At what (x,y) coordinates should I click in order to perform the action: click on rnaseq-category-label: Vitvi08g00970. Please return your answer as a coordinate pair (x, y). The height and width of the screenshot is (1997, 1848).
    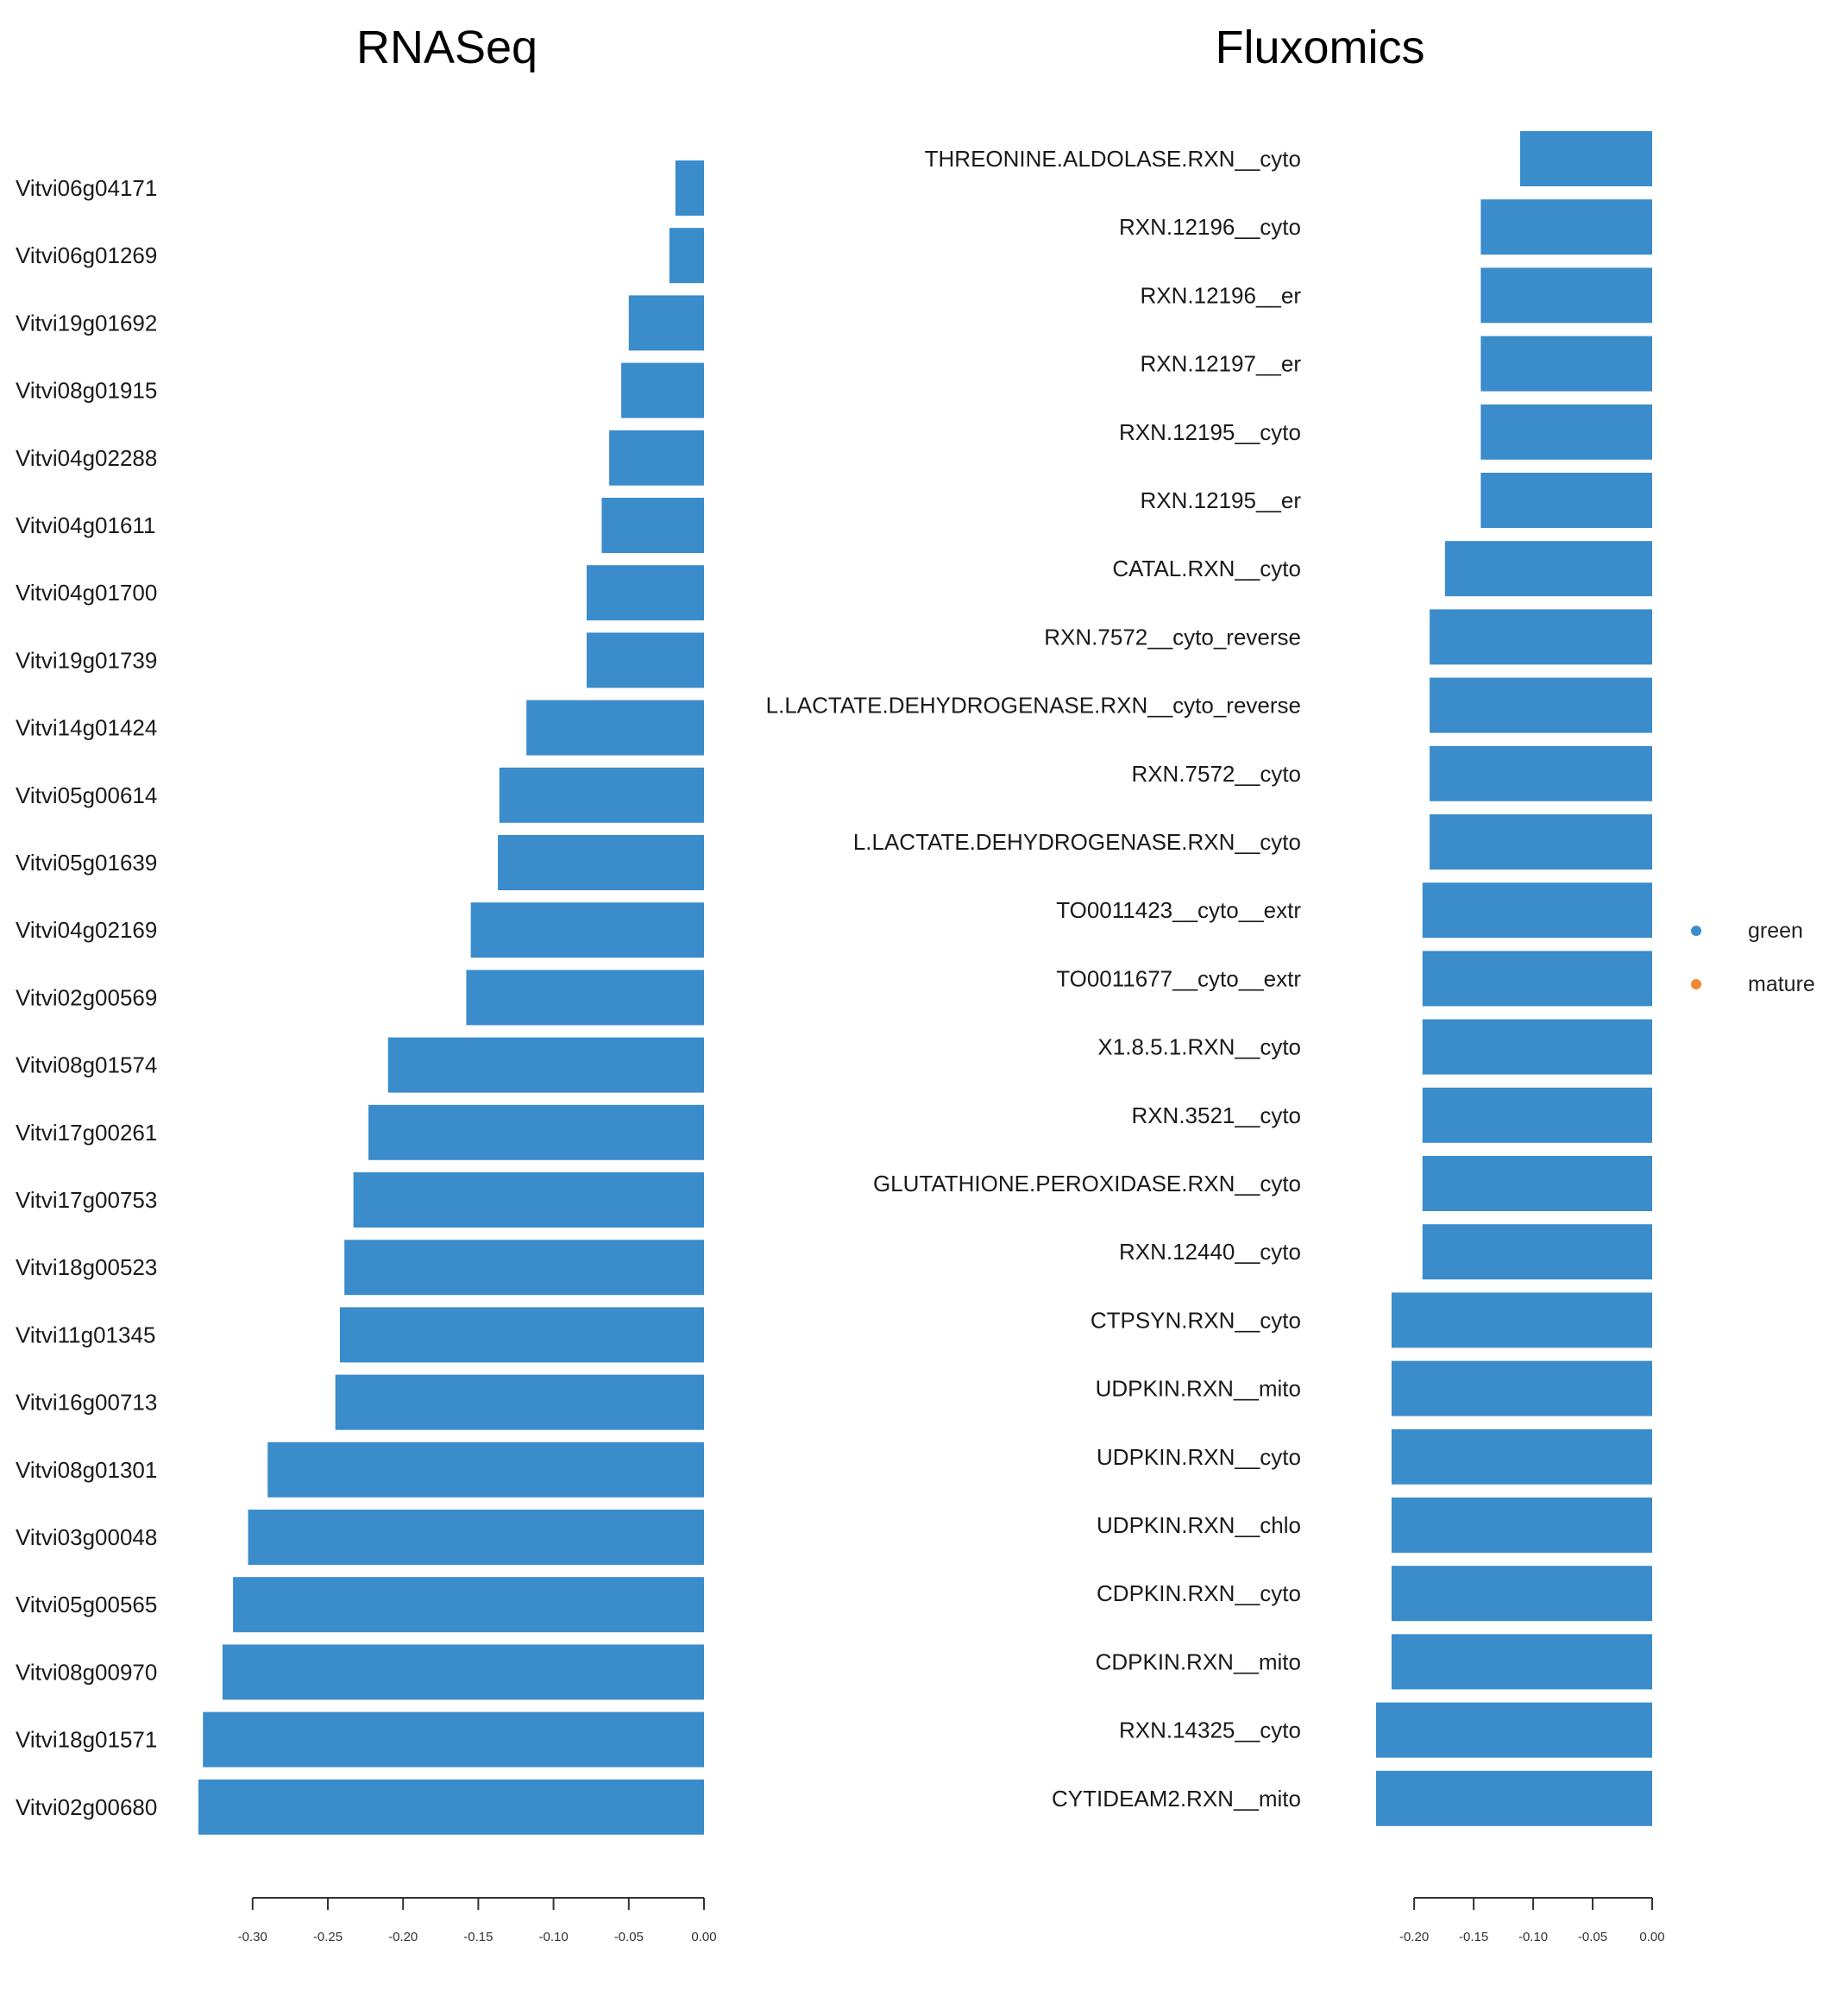
    Looking at the image, I should click on (87, 1672).